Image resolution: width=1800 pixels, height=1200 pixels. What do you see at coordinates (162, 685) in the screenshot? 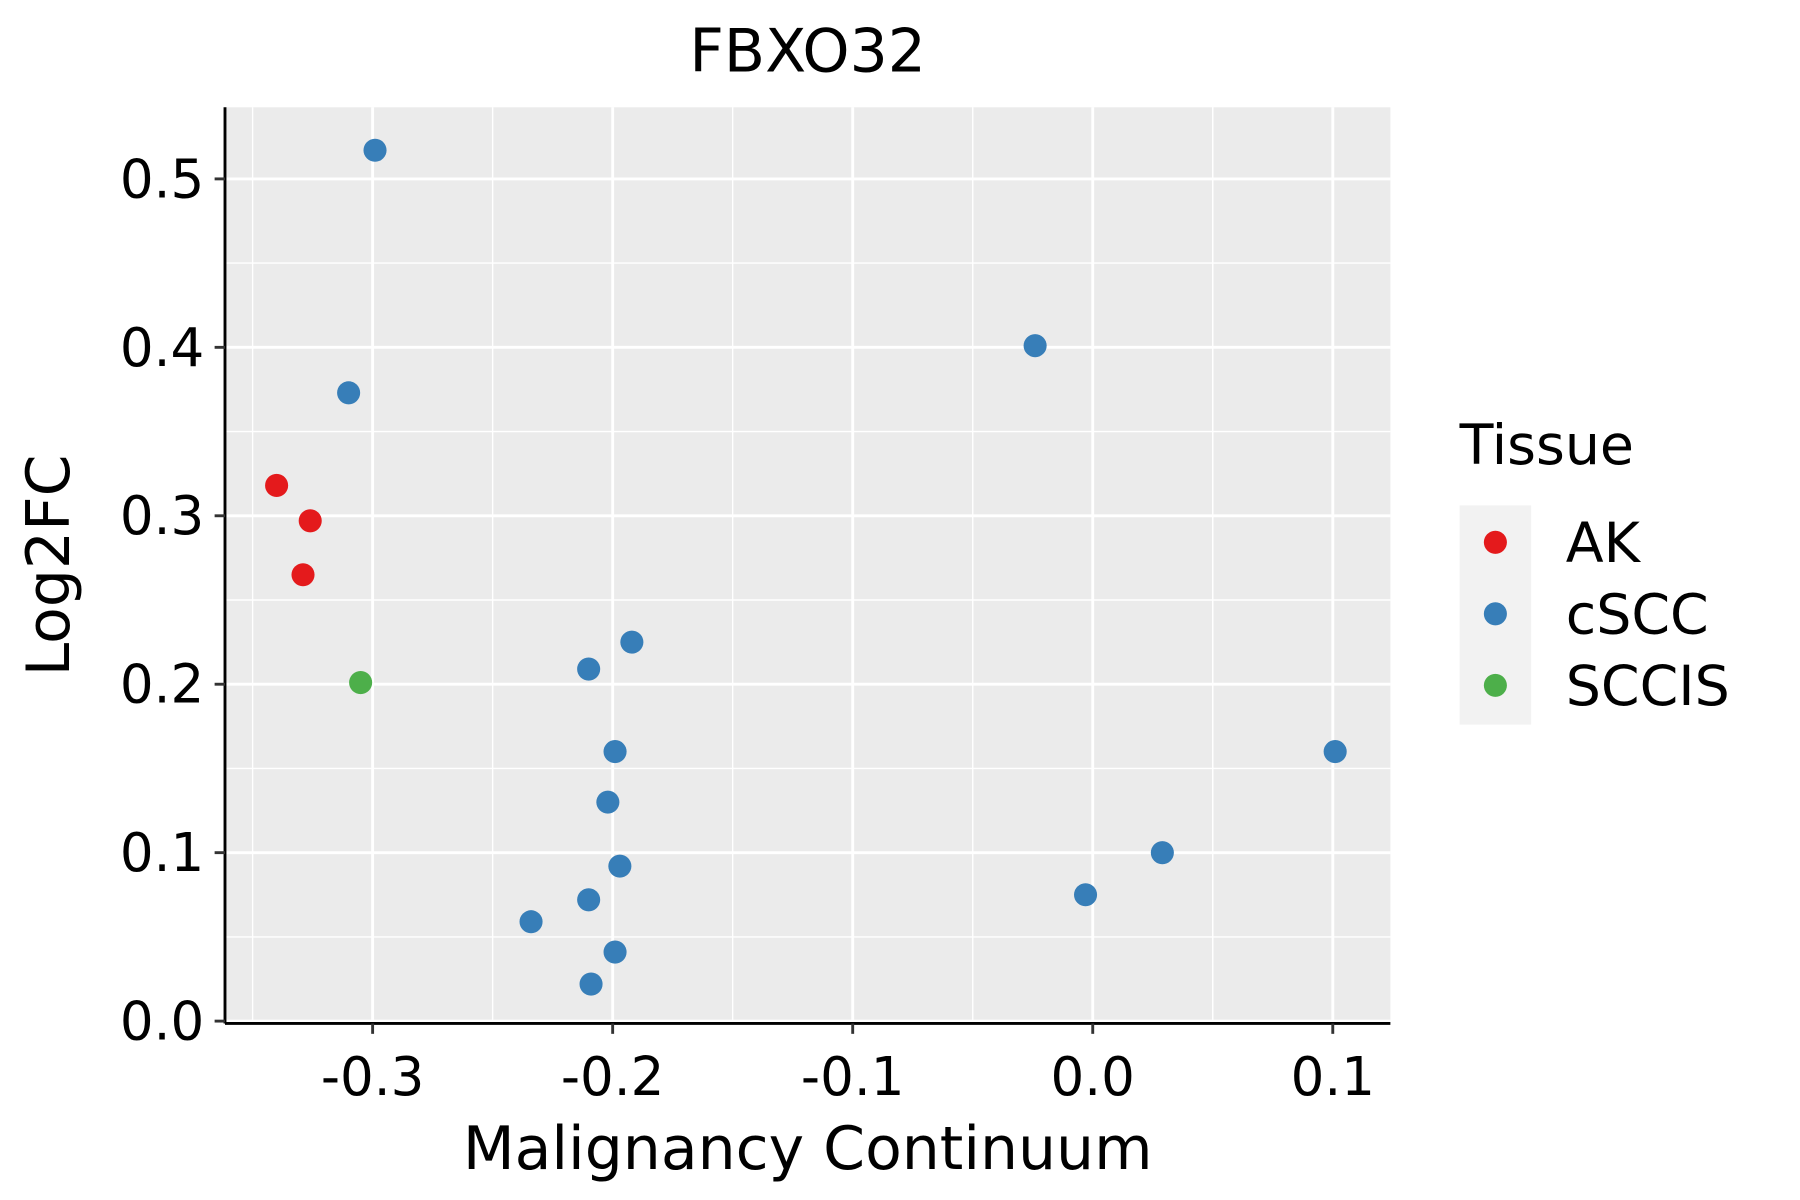
I see `y-tick-label: 0.2` at bounding box center [162, 685].